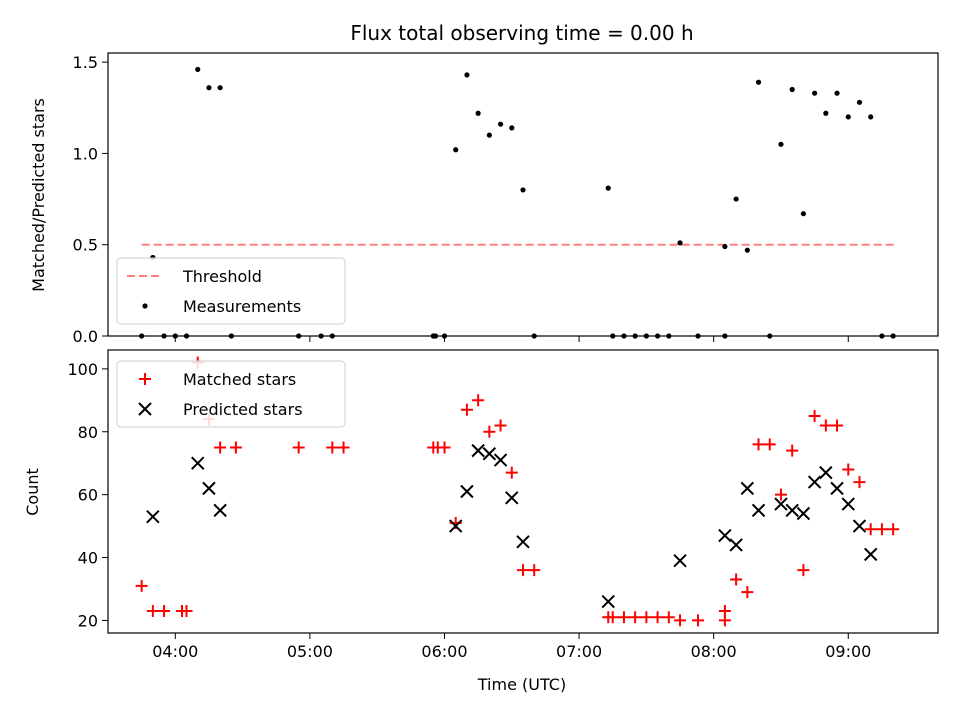 The image size is (960, 720). I want to click on top-y-tick-label: 1.0, so click(85, 153).